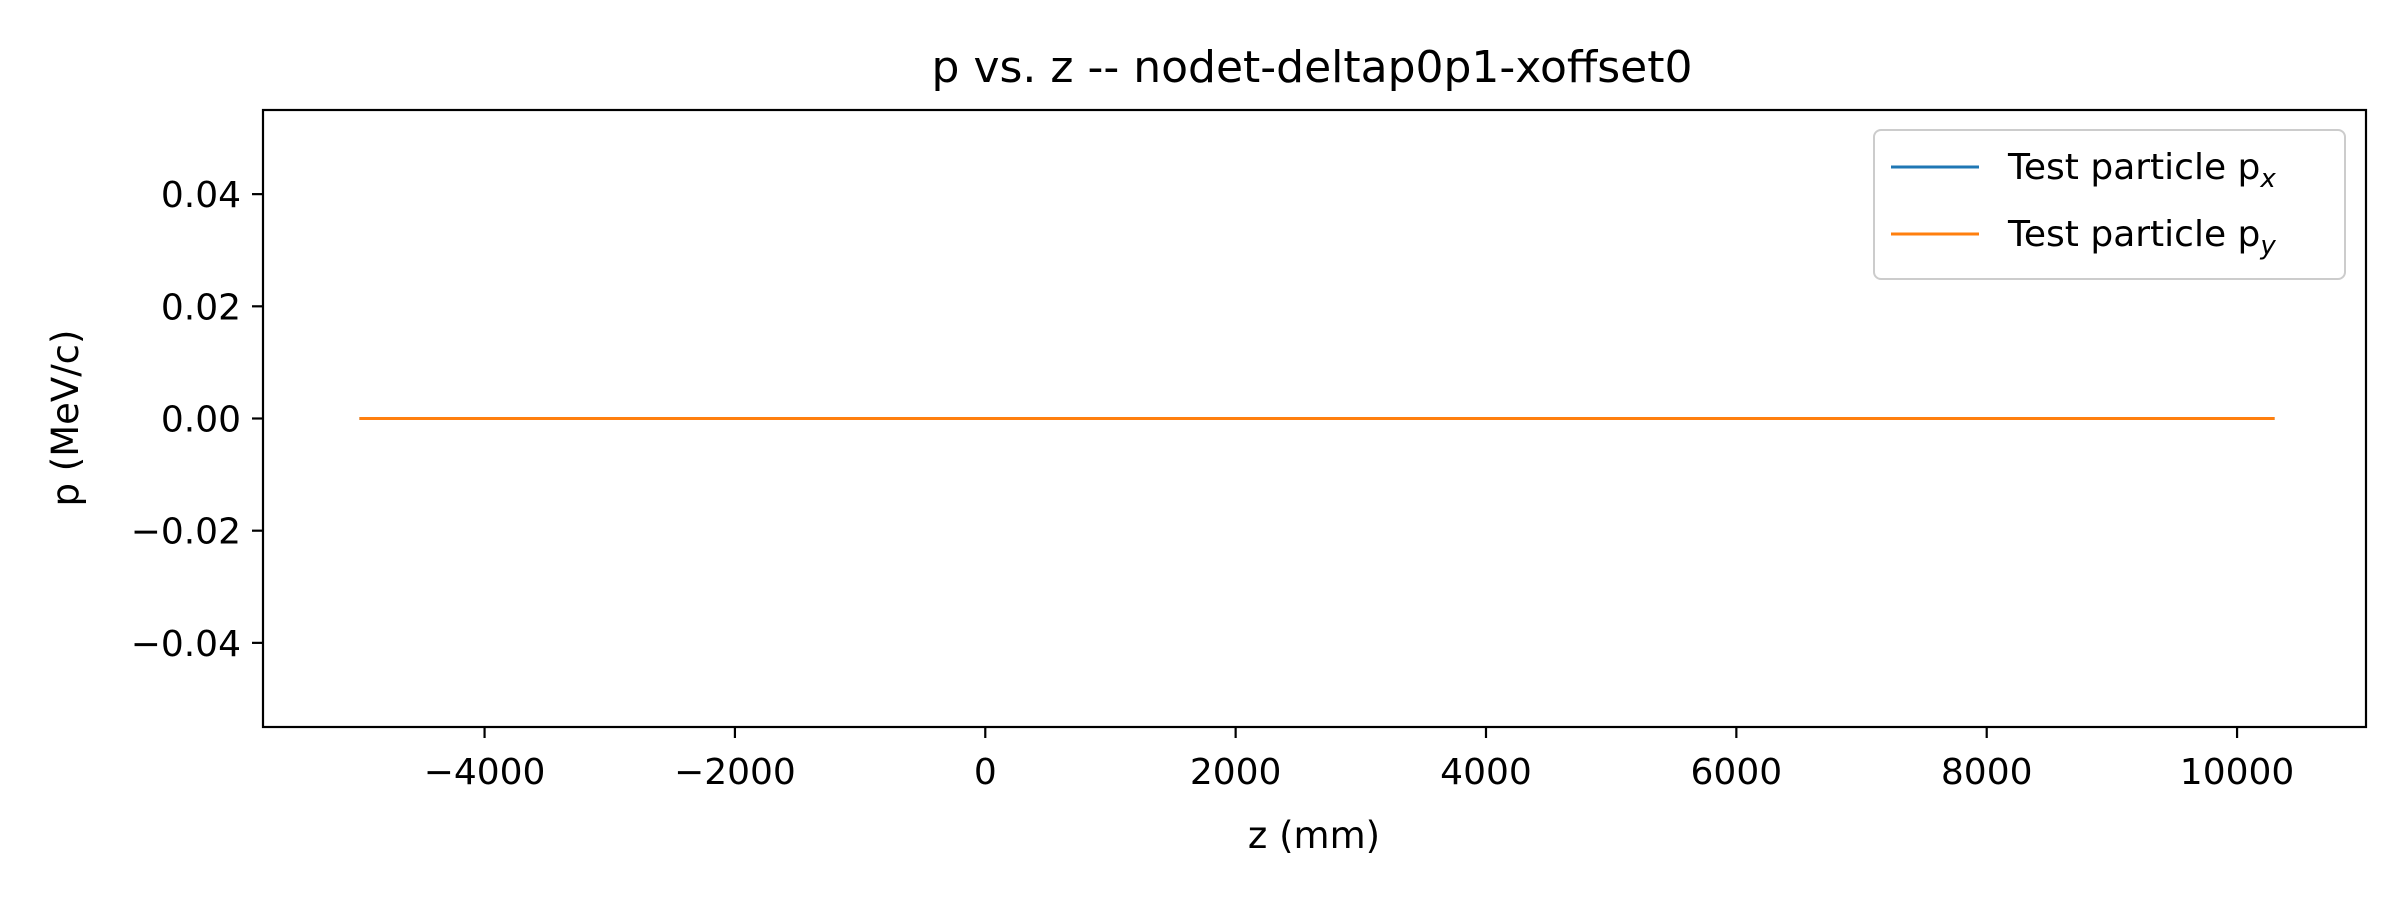 The width and height of the screenshot is (2400, 900). I want to click on y-tick-label: 0.00, so click(201, 420).